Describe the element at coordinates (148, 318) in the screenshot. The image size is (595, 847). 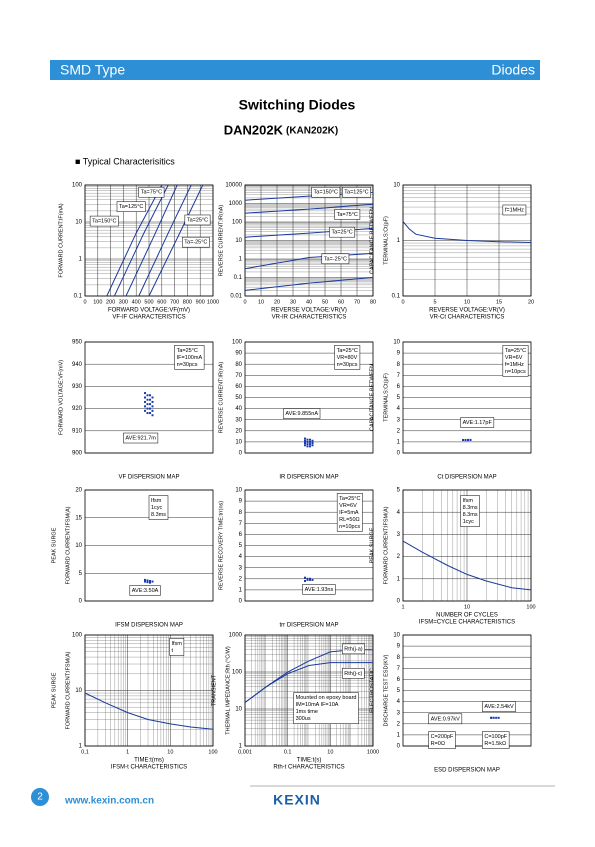
I see `caption: VF-IF CHARACTERISTICS` at that location.